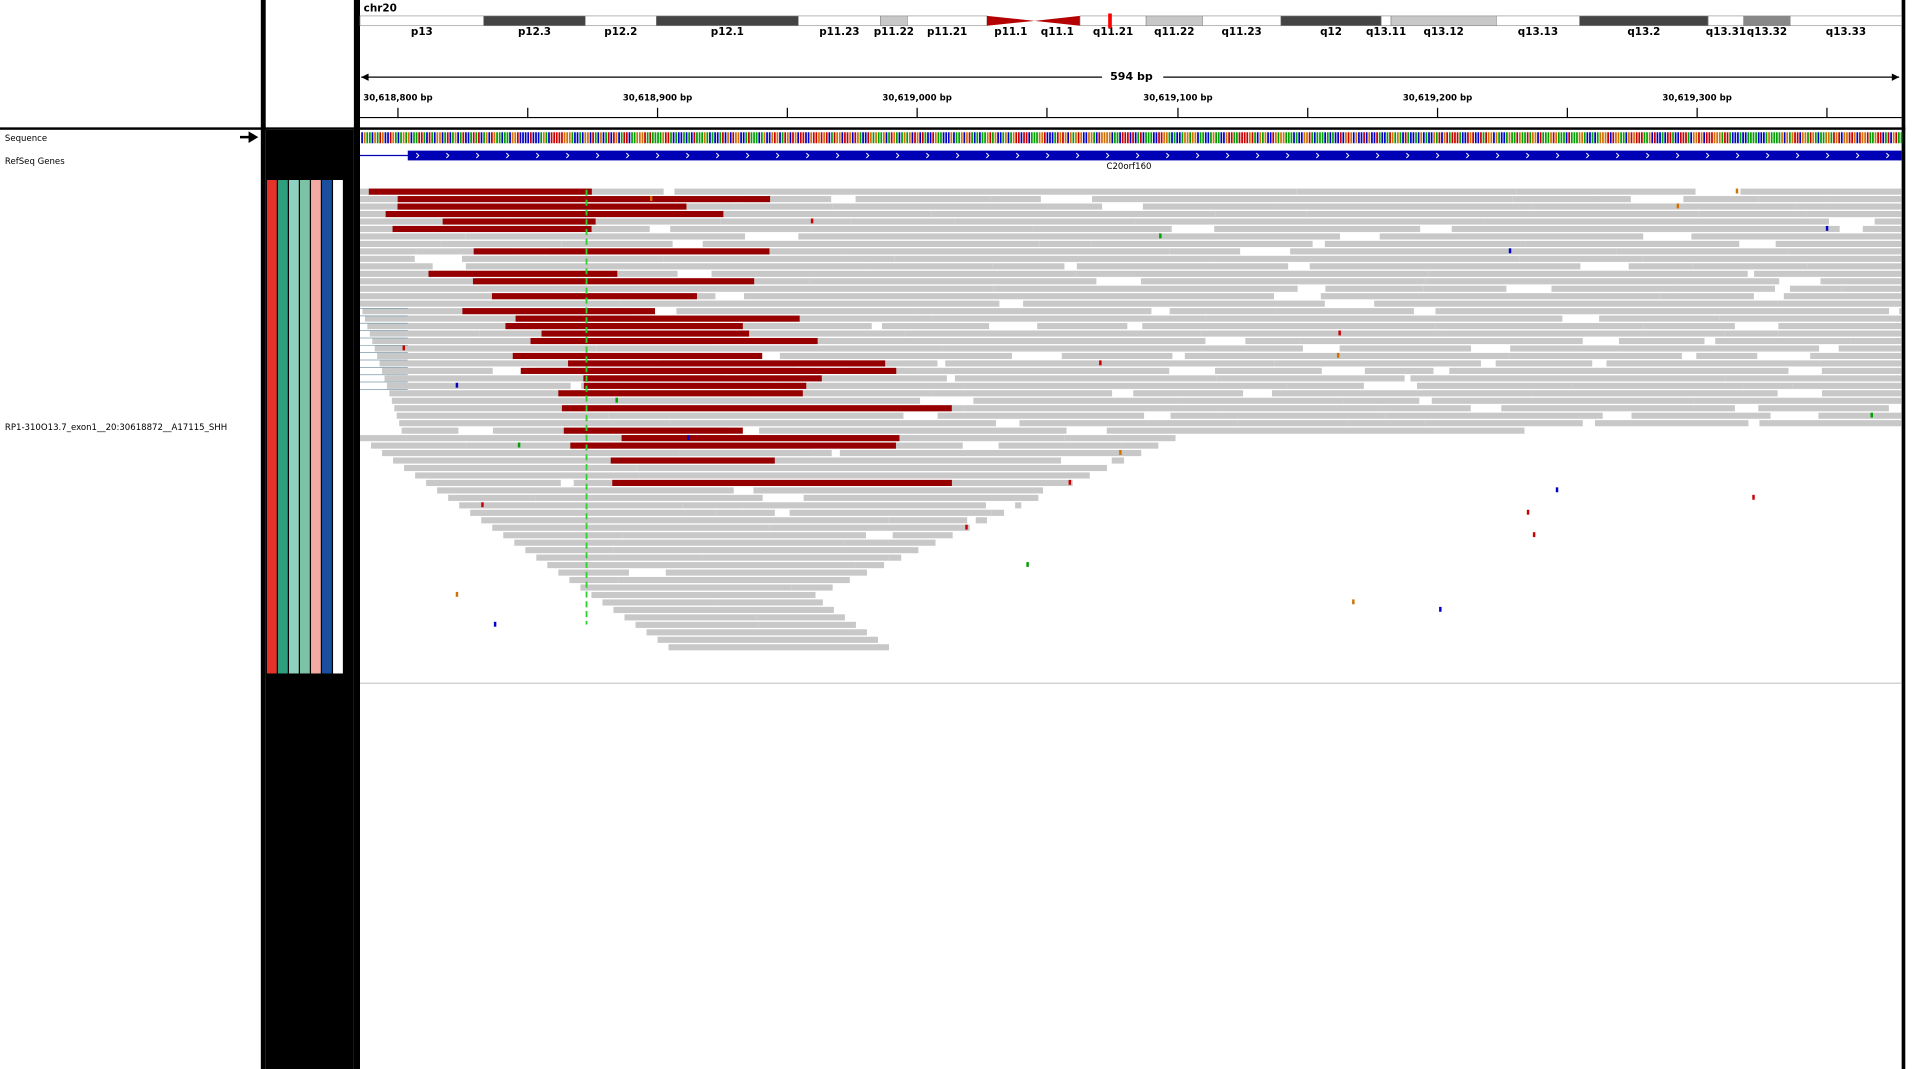 This screenshot has height=1069, width=1920. What do you see at coordinates (1241, 32) in the screenshot?
I see `band-label: q11.23` at bounding box center [1241, 32].